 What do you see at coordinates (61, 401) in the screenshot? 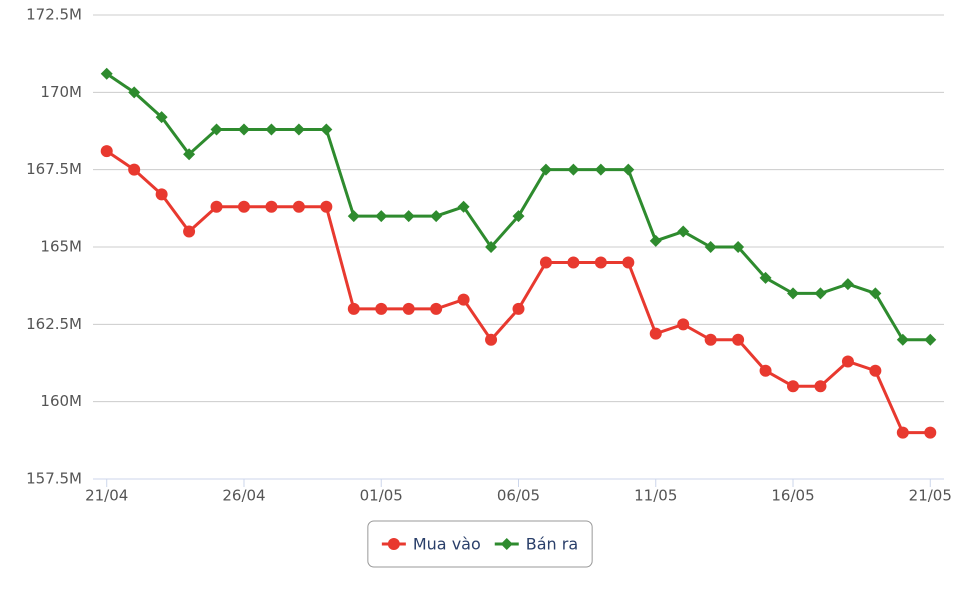
I see `y-tick-label: 160M` at bounding box center [61, 401].